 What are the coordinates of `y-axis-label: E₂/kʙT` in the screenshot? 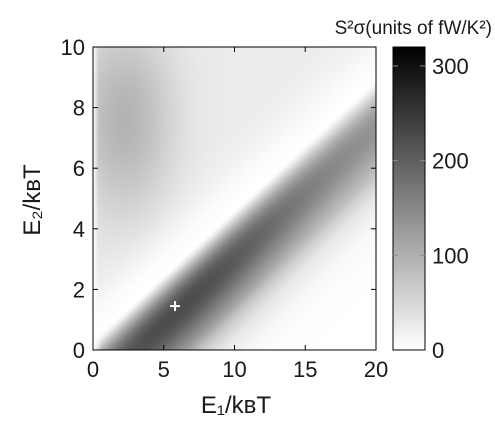 It's located at (32, 200).